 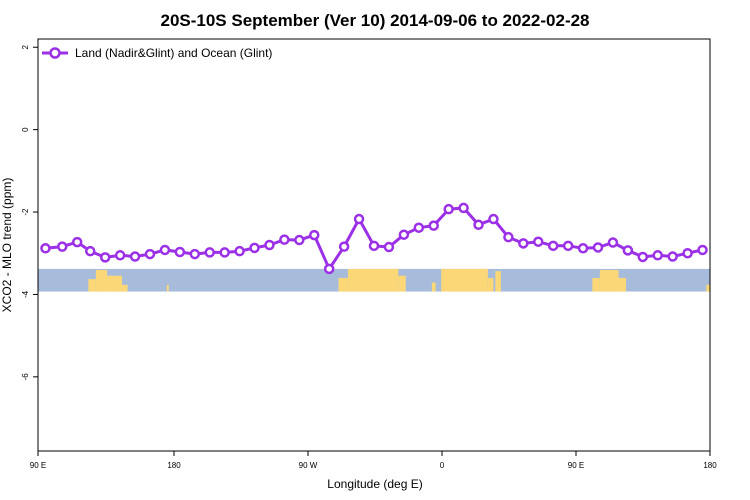 What do you see at coordinates (25, 46) in the screenshot?
I see `y-tick-label: 2` at bounding box center [25, 46].